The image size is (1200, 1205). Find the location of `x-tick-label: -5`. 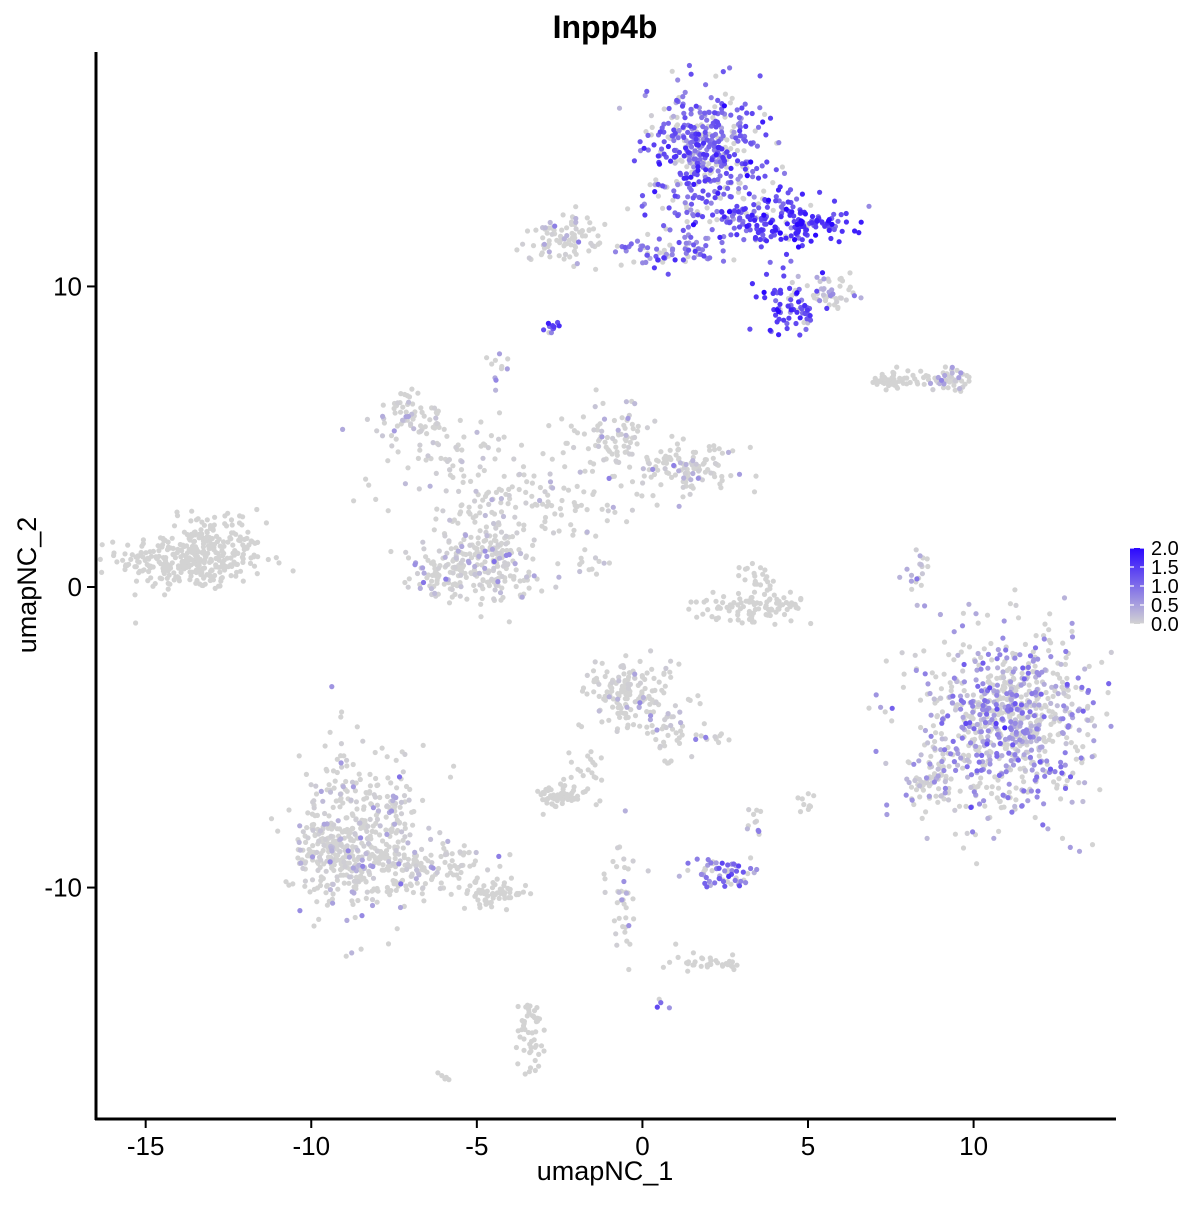

x-tick-label: -5 is located at coordinates (476, 1146).